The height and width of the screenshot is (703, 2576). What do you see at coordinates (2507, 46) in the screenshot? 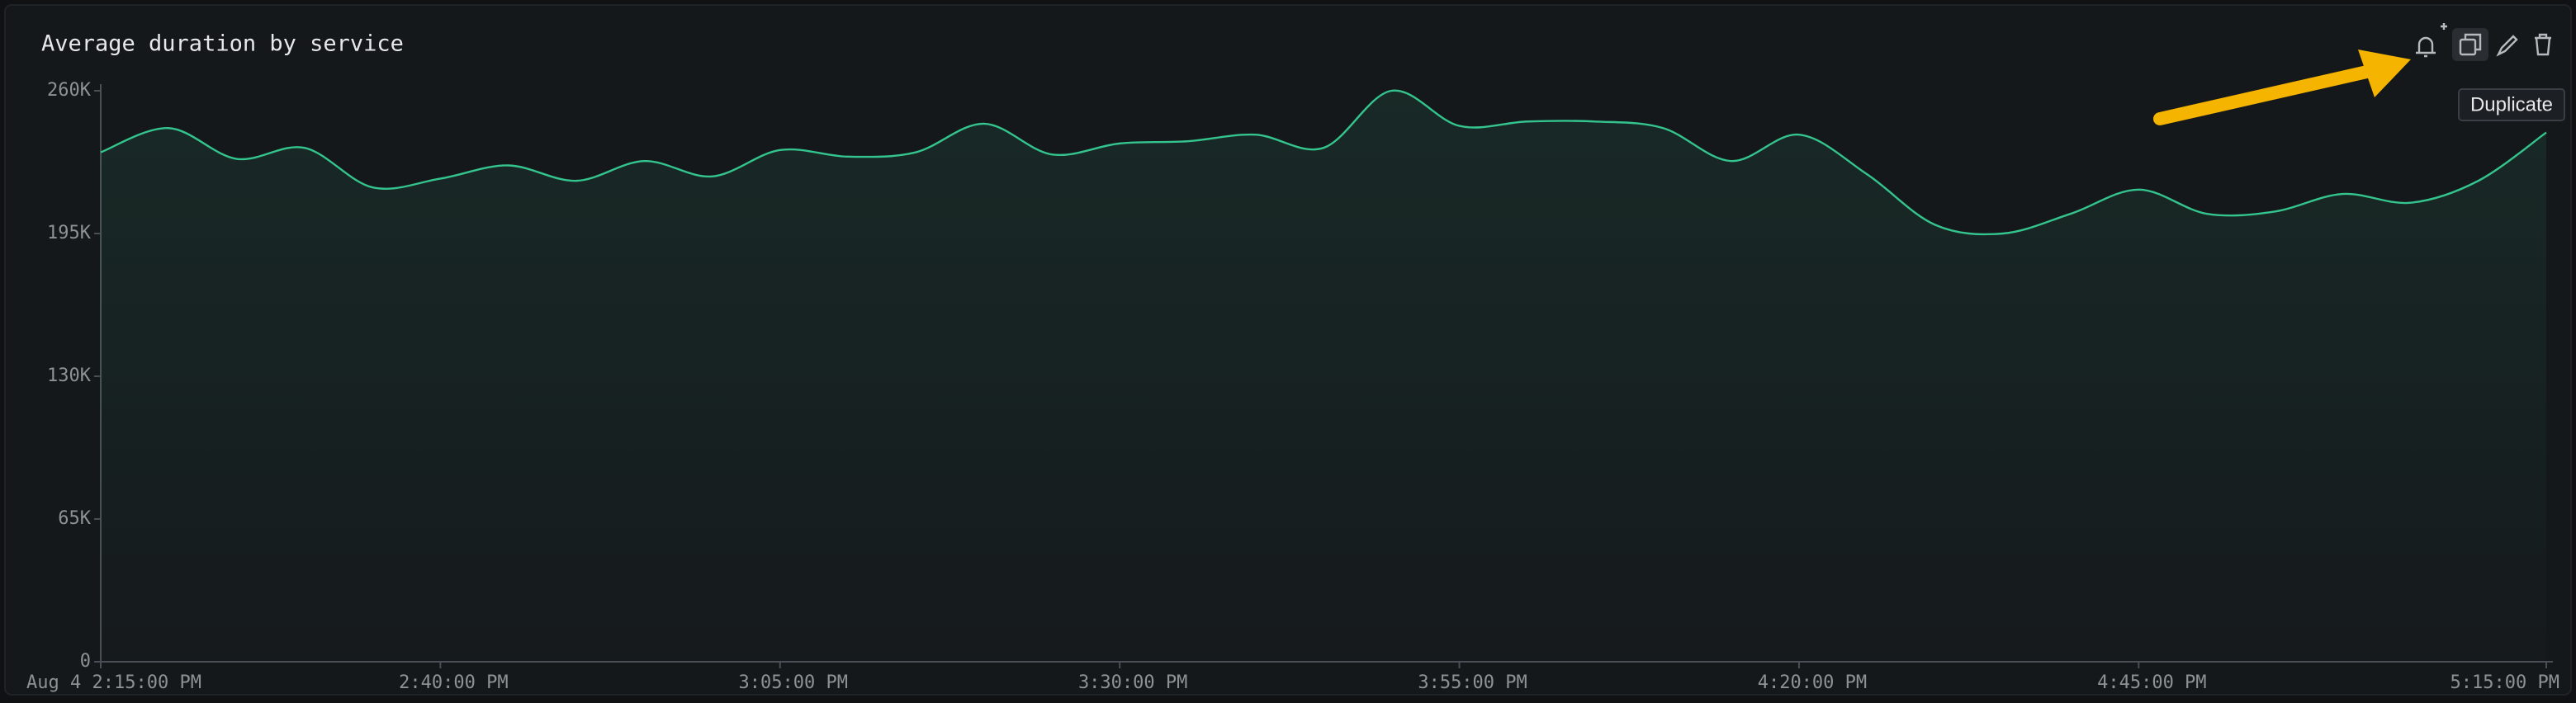
I see `edit-icon` at bounding box center [2507, 46].